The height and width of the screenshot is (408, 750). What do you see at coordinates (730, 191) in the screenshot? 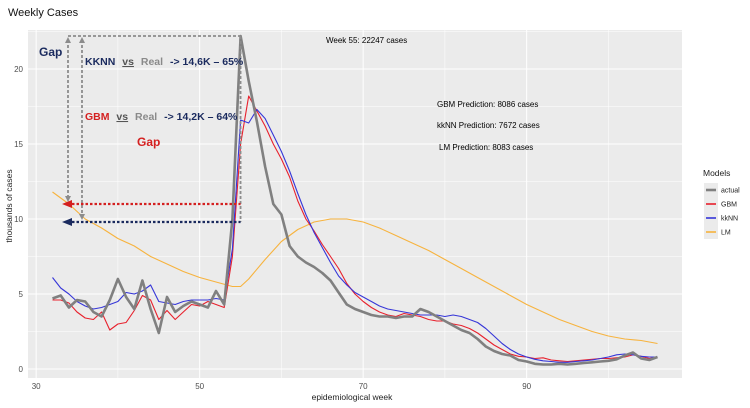
I see `legend-label-actual: actual` at bounding box center [730, 191].